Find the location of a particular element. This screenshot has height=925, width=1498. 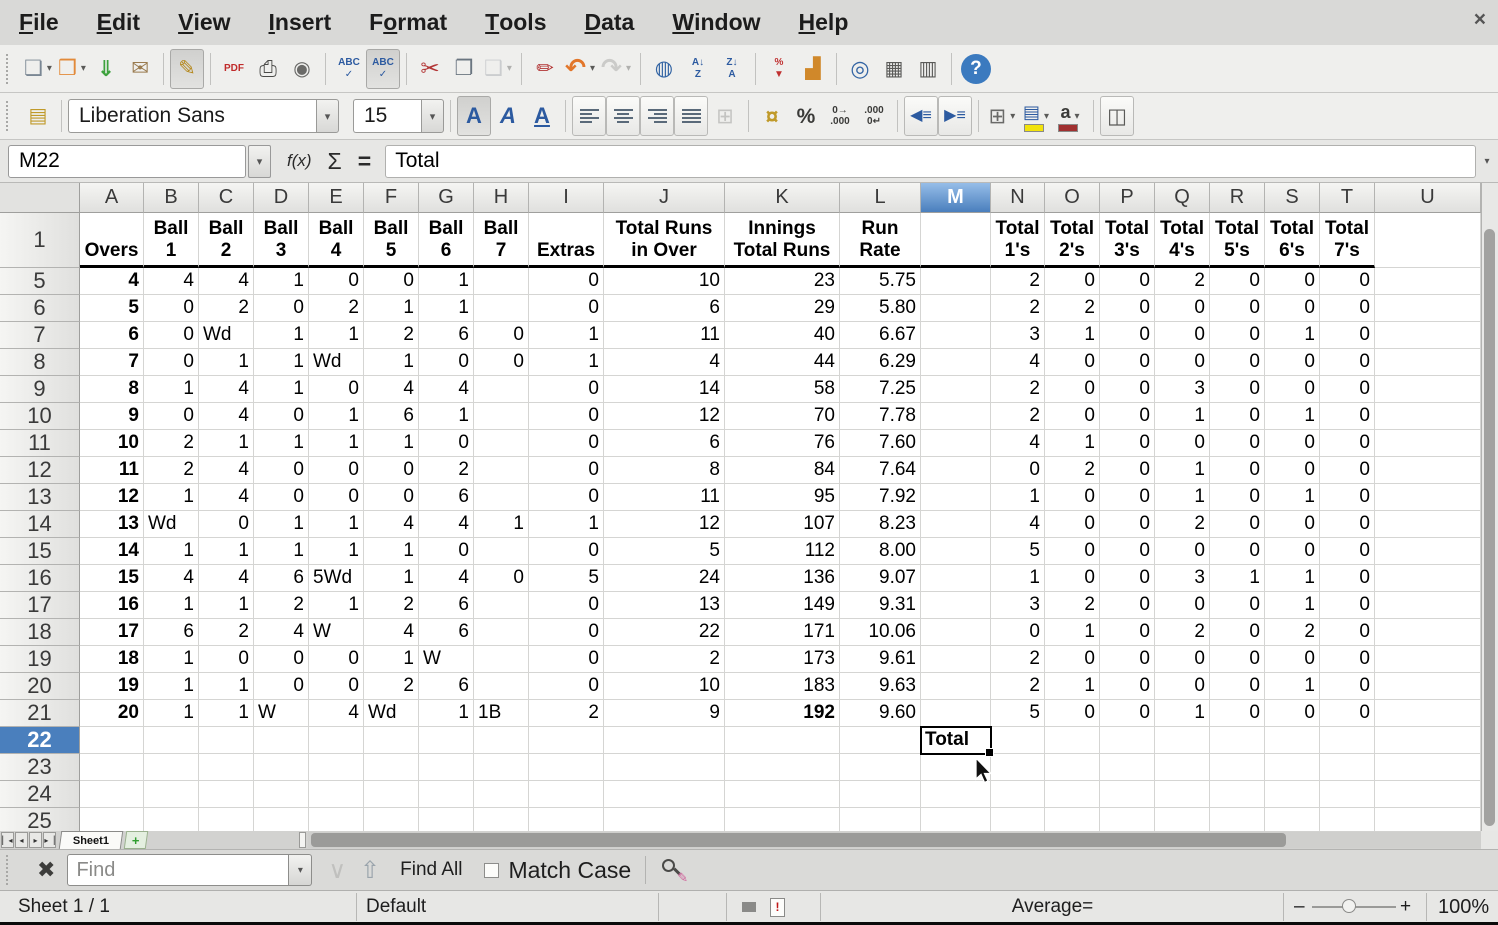

paste-dropdown-arrow: ▾ is located at coordinates (509, 68).